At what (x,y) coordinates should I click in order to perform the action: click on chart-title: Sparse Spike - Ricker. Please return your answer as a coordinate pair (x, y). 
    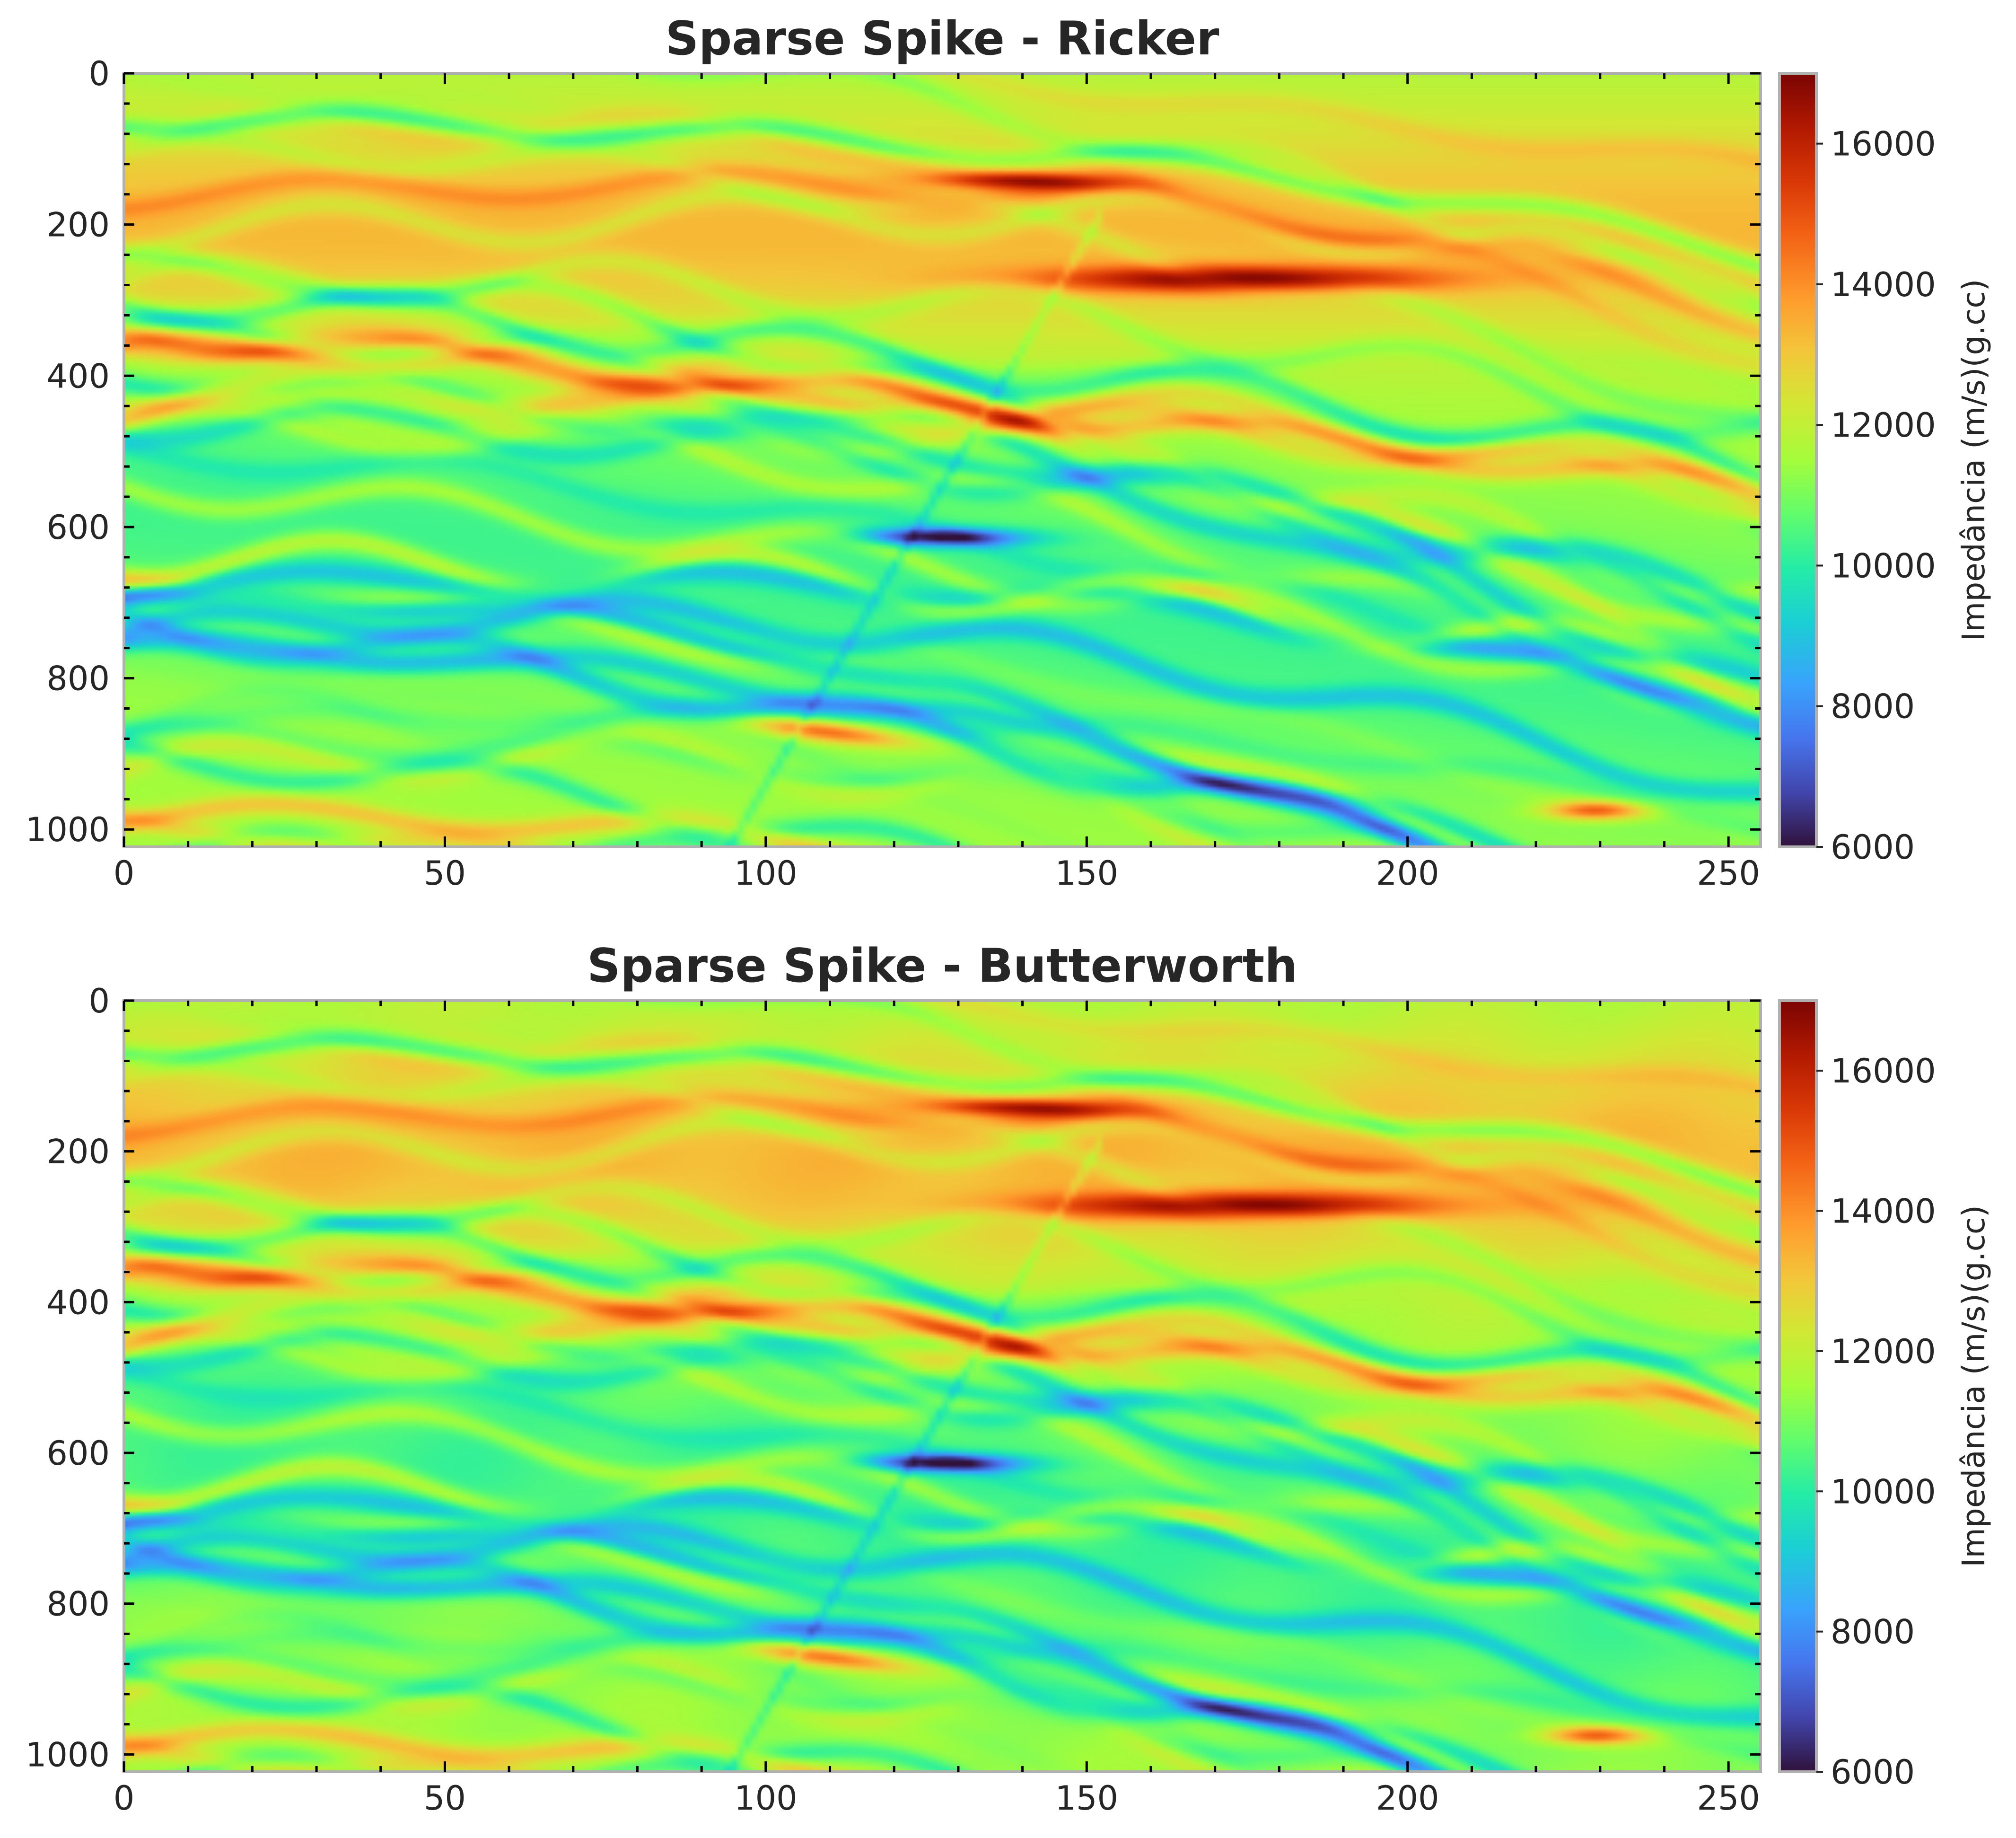
    Looking at the image, I should click on (943, 39).